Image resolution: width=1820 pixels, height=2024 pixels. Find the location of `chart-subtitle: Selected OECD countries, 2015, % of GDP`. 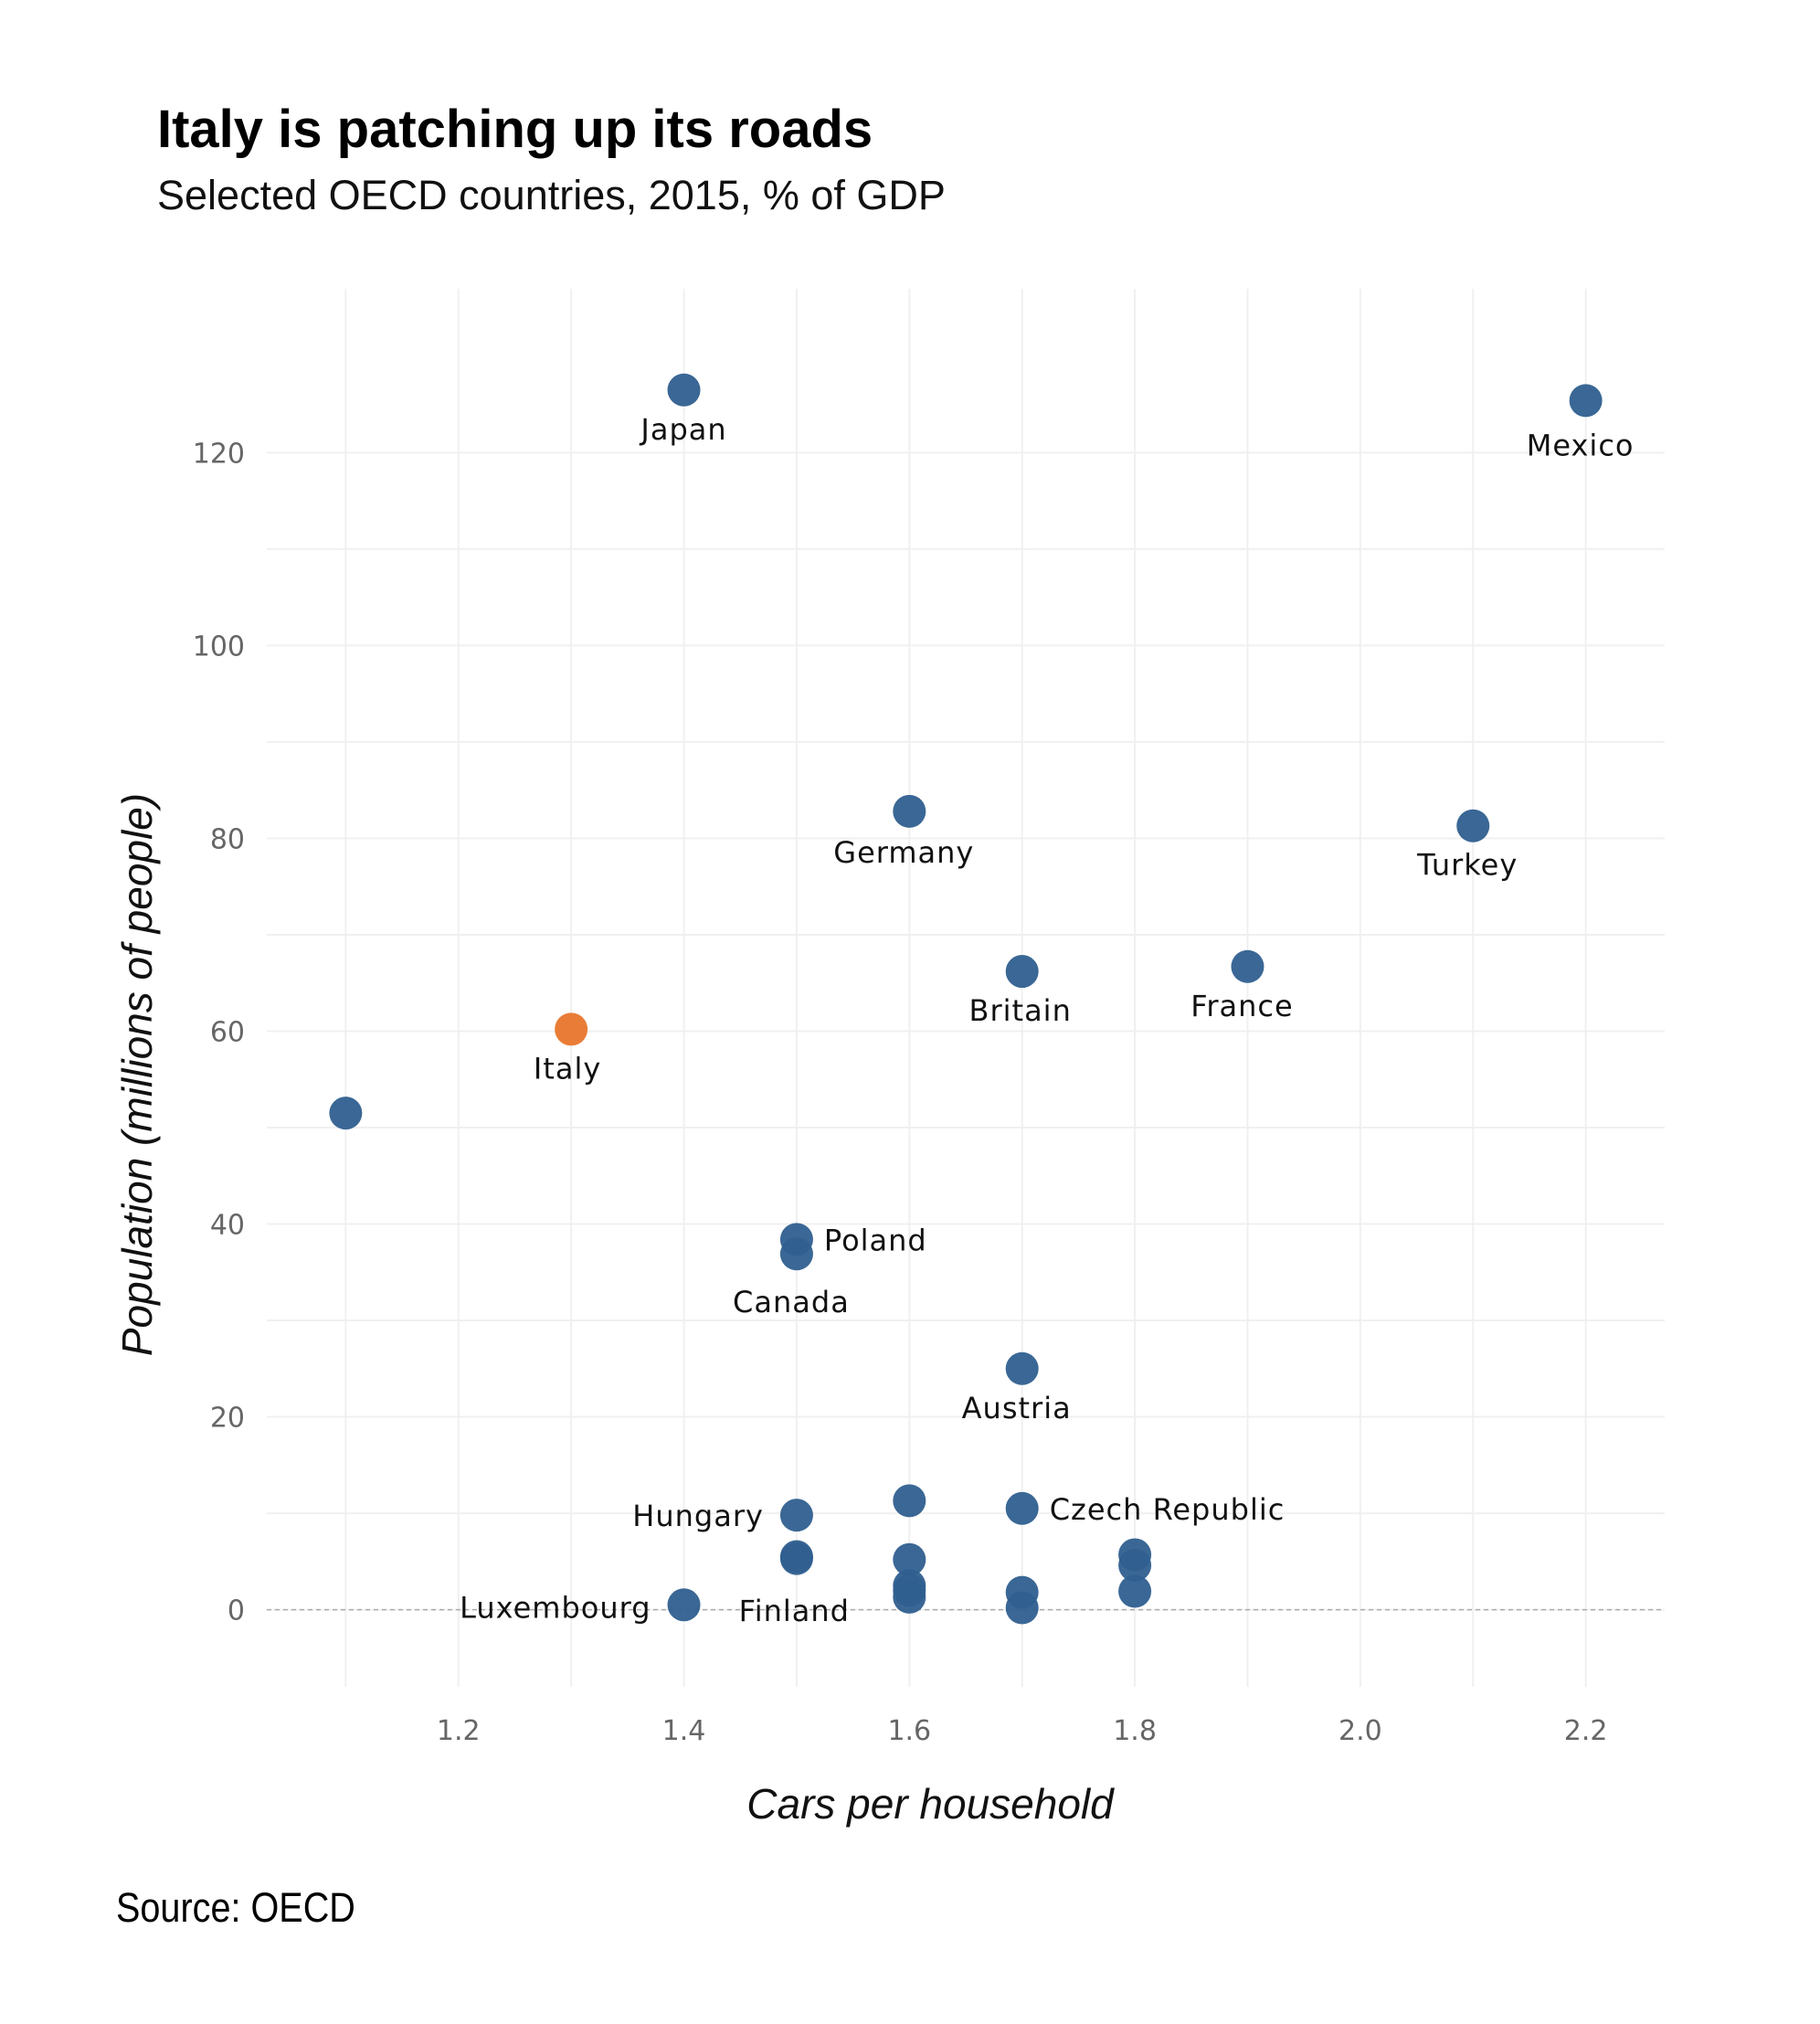

chart-subtitle: Selected OECD countries, 2015, % of GDP is located at coordinates (552, 195).